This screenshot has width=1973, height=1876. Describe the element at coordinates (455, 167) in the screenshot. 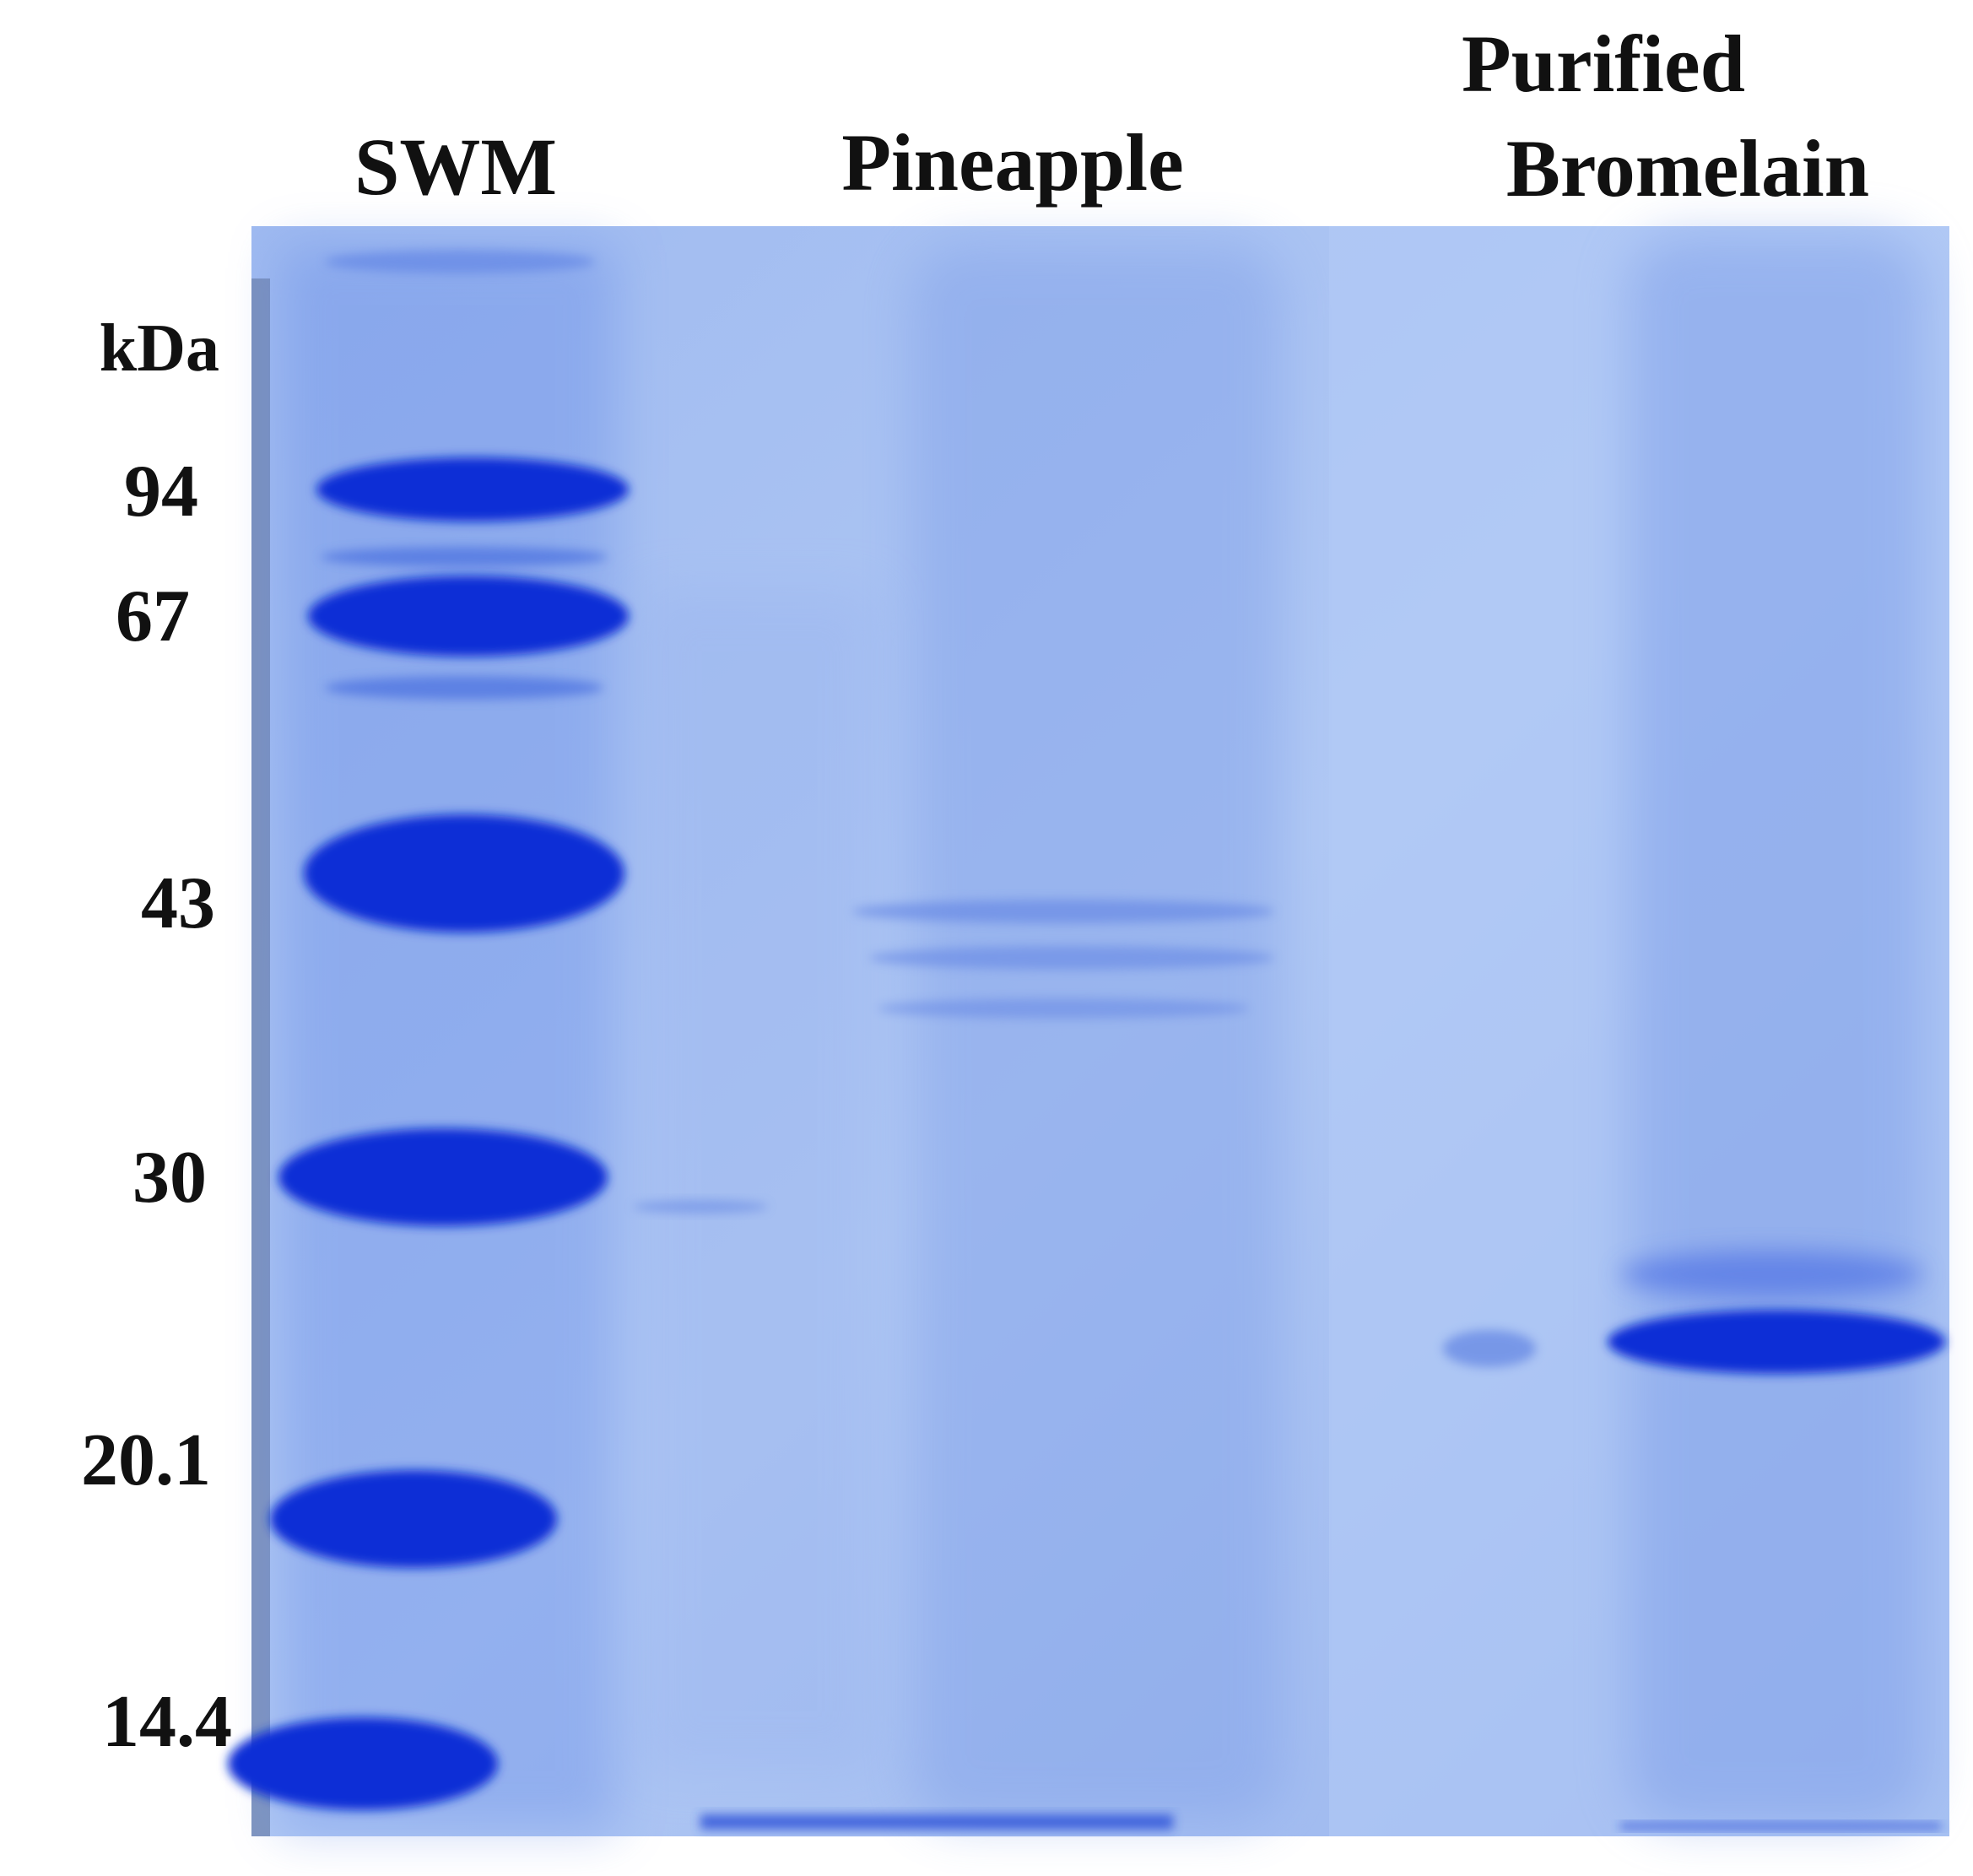

I see `lane-label-swm: SWM` at that location.